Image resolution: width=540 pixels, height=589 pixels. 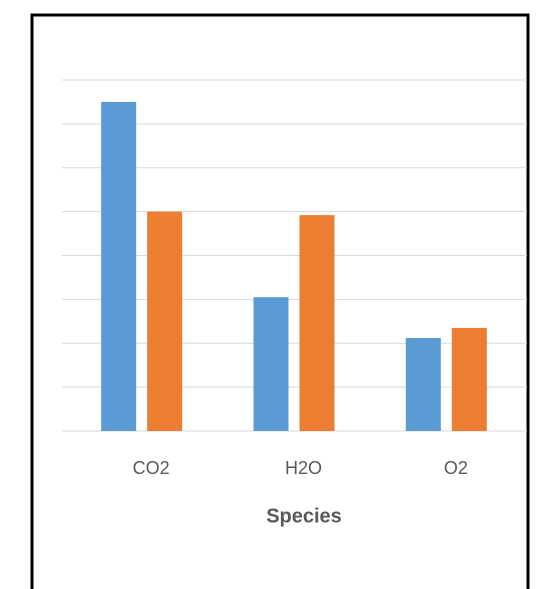 I want to click on x-axis-title: Species, so click(x=304, y=516).